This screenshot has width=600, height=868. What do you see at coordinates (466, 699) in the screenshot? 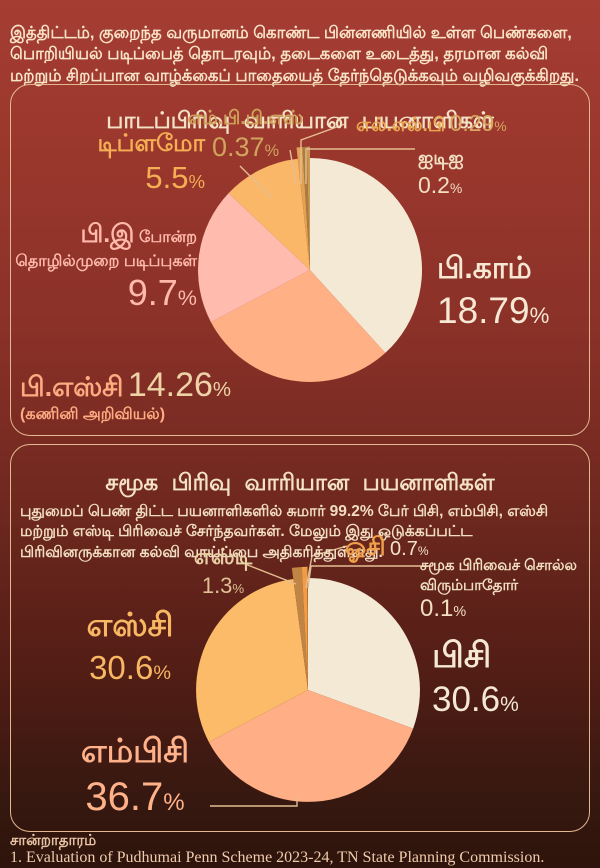
I see `bc-value: 30.6` at bounding box center [466, 699].